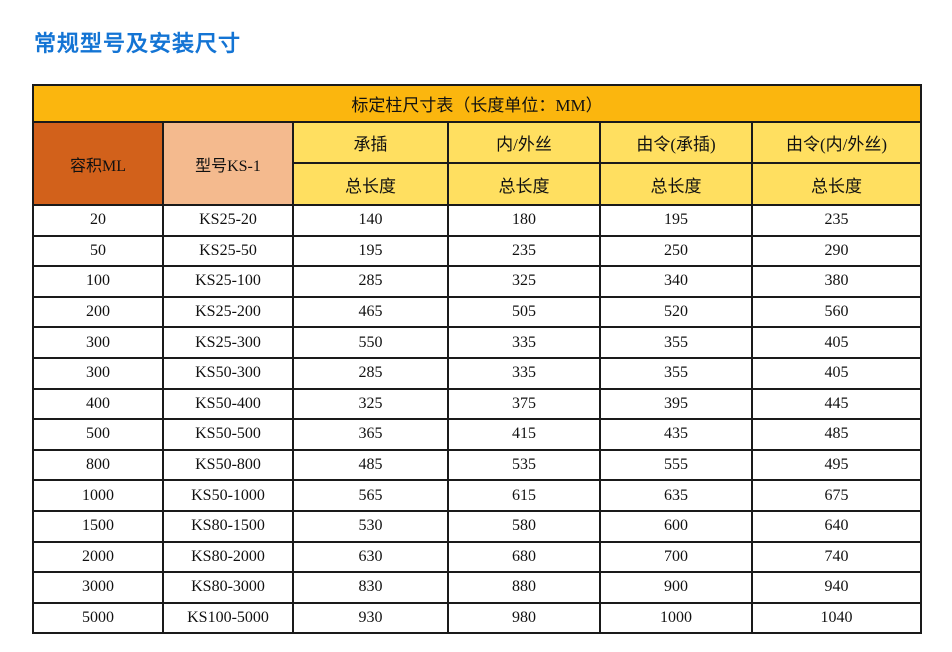  I want to click on group-header-union-thread: 由令(内/外丝), so click(836, 142).